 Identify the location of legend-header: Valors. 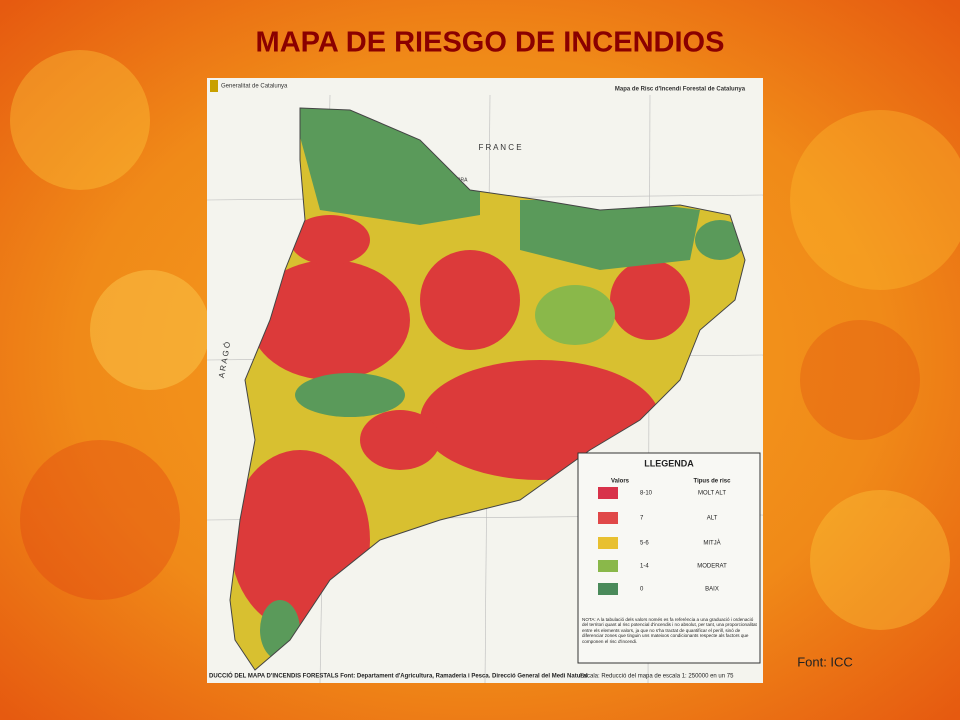
(620, 482).